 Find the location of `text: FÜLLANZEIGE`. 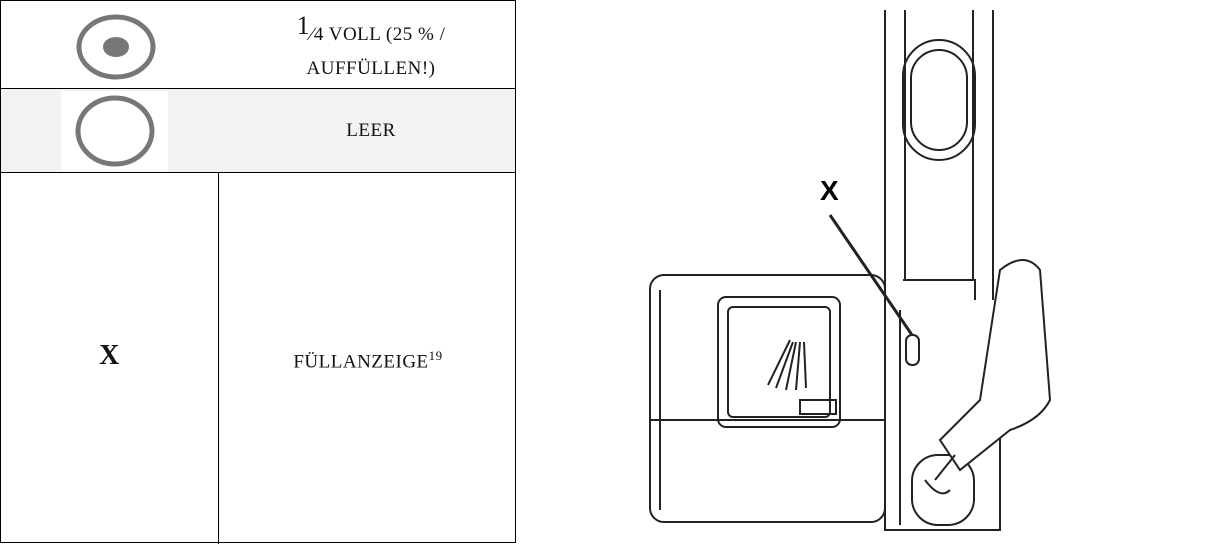

text: FÜLLANZEIGE is located at coordinates (361, 362).